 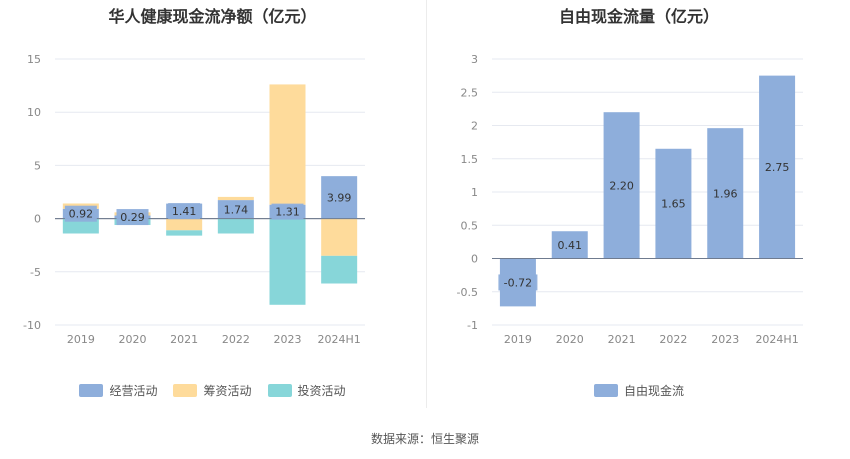 I want to click on legend: 经营活动 筹资活动 投资活动, so click(x=212, y=390).